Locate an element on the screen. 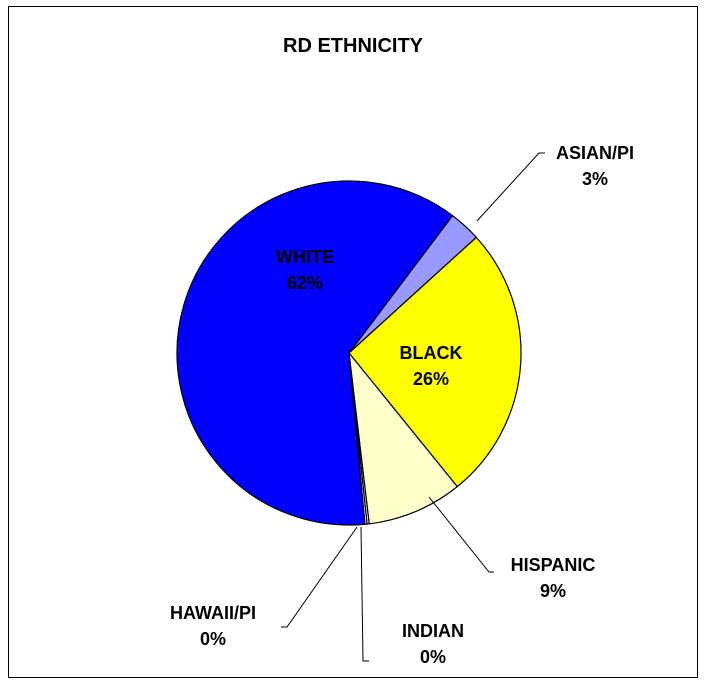 This screenshot has height=687, width=708. slice-label-indian: INDIAN is located at coordinates (433, 631).